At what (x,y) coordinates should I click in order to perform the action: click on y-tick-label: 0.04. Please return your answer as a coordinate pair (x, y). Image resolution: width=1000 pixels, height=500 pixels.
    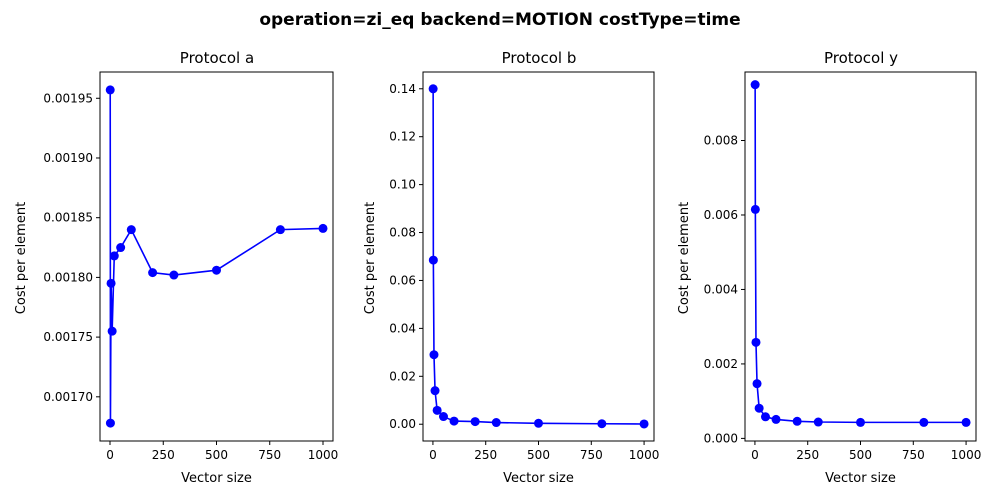
    Looking at the image, I should click on (402, 328).